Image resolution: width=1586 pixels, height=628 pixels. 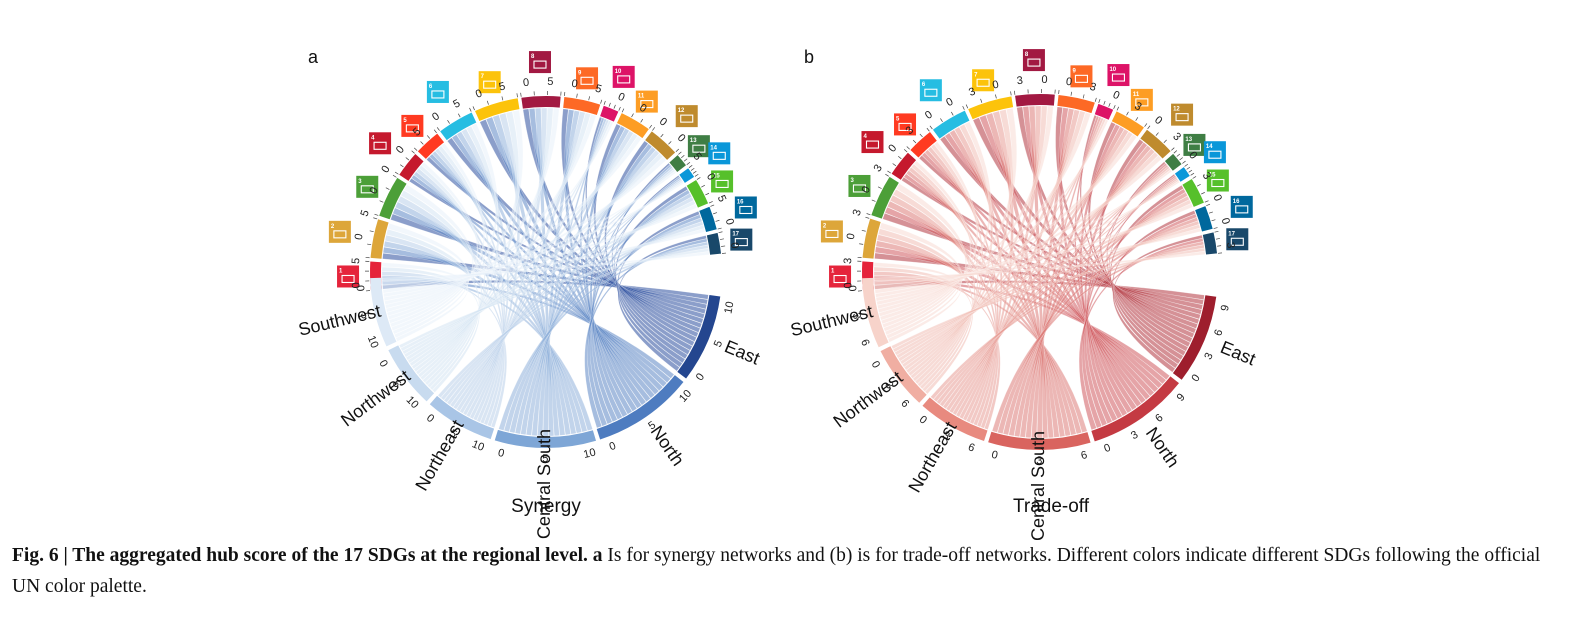 I want to click on region-label: Central South, so click(x=1038, y=485).